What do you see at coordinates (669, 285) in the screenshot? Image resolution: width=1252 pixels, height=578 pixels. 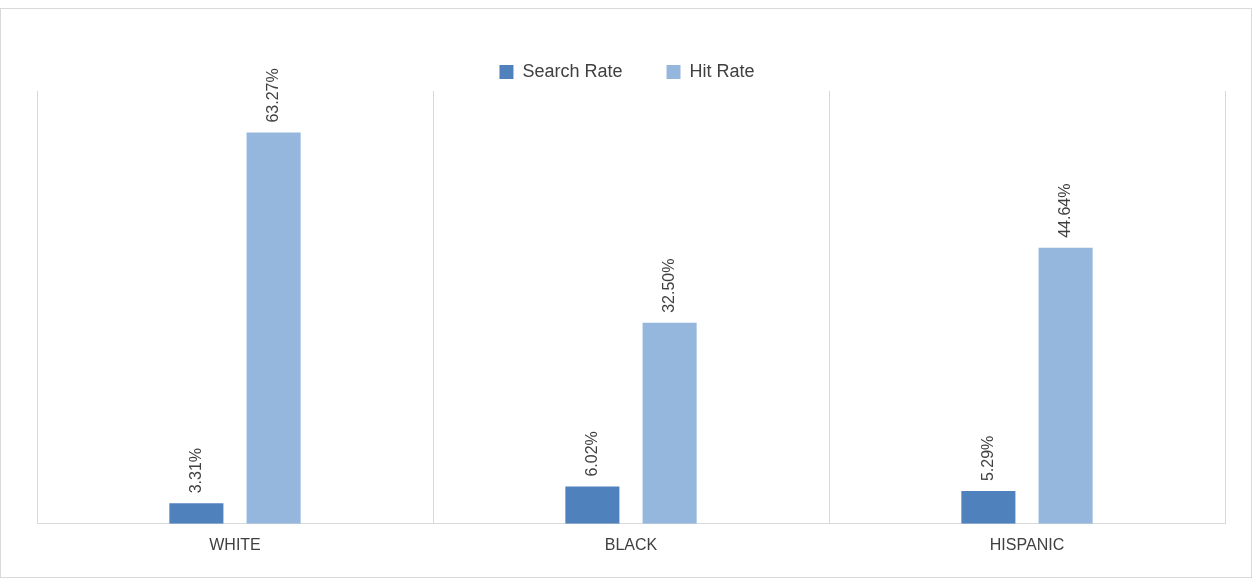 I see `data-label: 32.50%` at bounding box center [669, 285].